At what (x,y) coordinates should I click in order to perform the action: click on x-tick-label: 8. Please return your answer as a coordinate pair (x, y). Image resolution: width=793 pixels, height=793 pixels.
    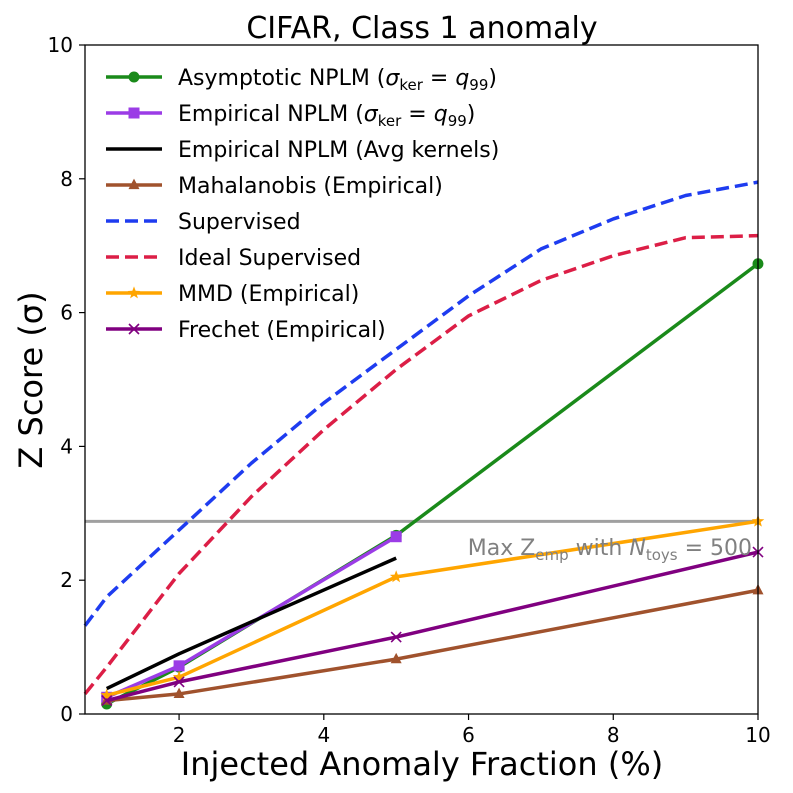
    Looking at the image, I should click on (613, 735).